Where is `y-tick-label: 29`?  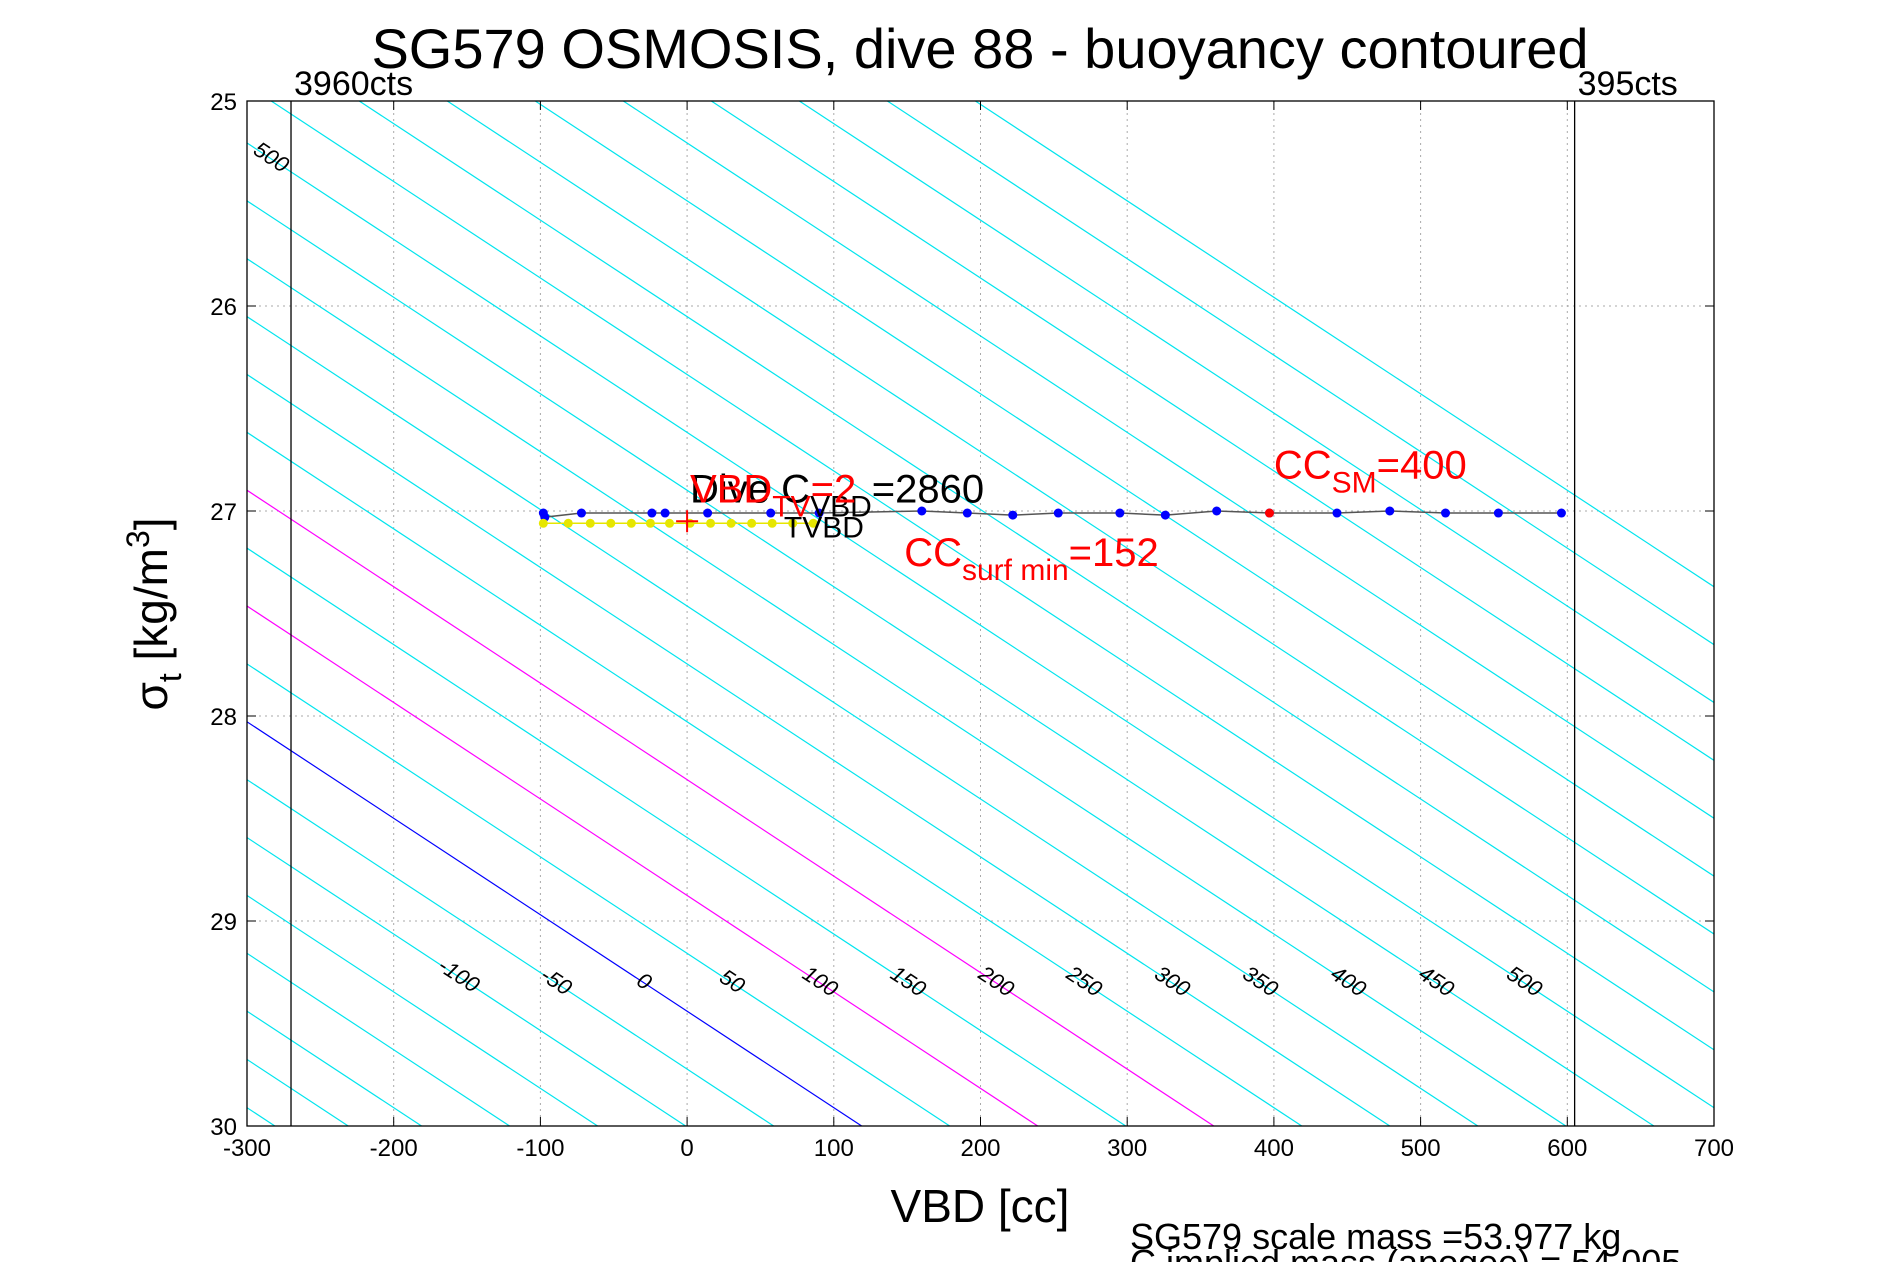 y-tick-label: 29 is located at coordinates (223, 922).